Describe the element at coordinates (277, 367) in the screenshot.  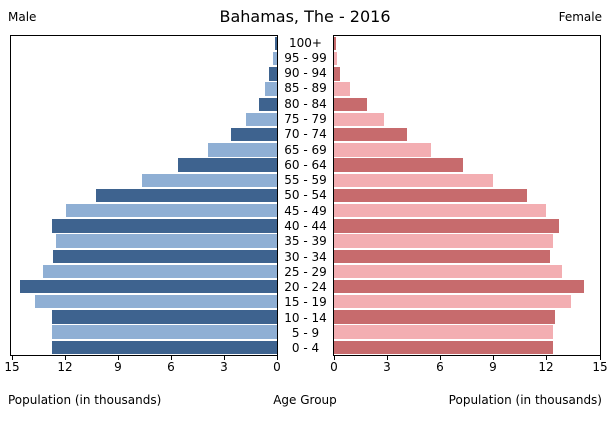
I see `x-tick-label-0: 0` at that location.